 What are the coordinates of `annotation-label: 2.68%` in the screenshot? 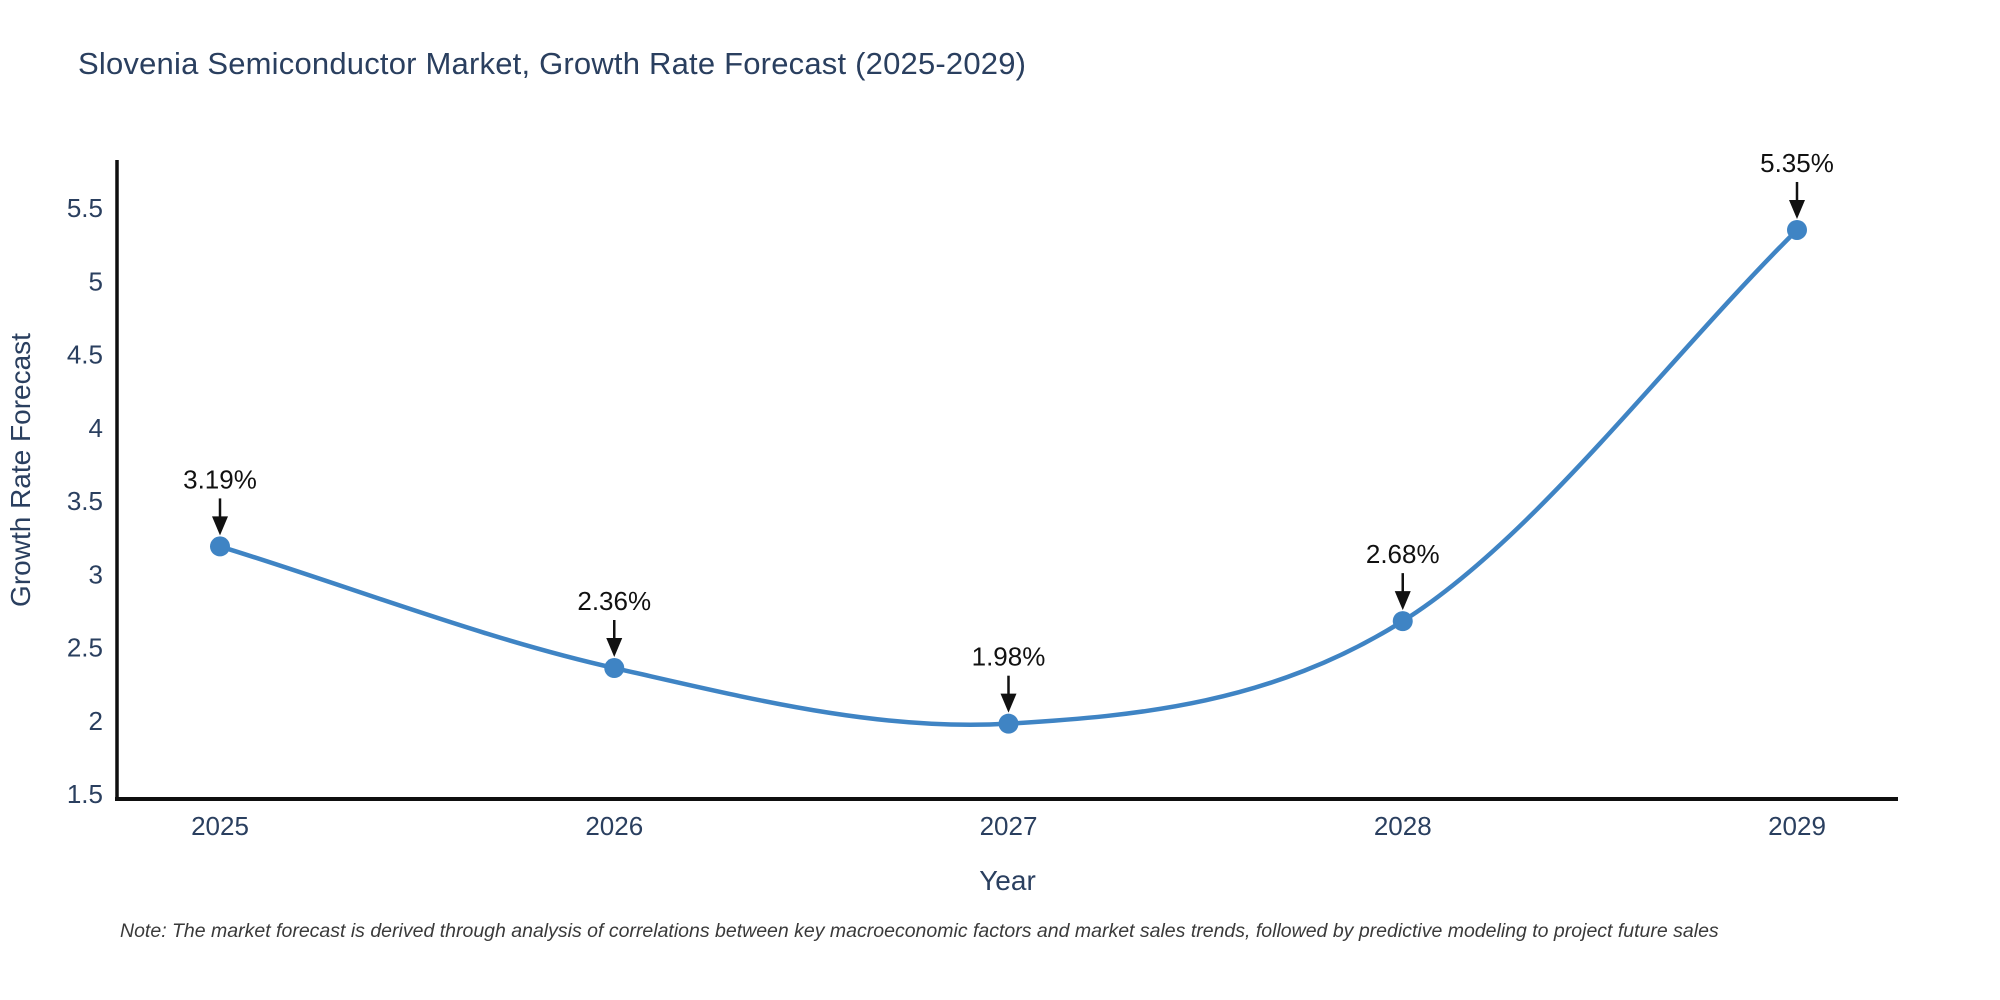 It's located at (1403, 554).